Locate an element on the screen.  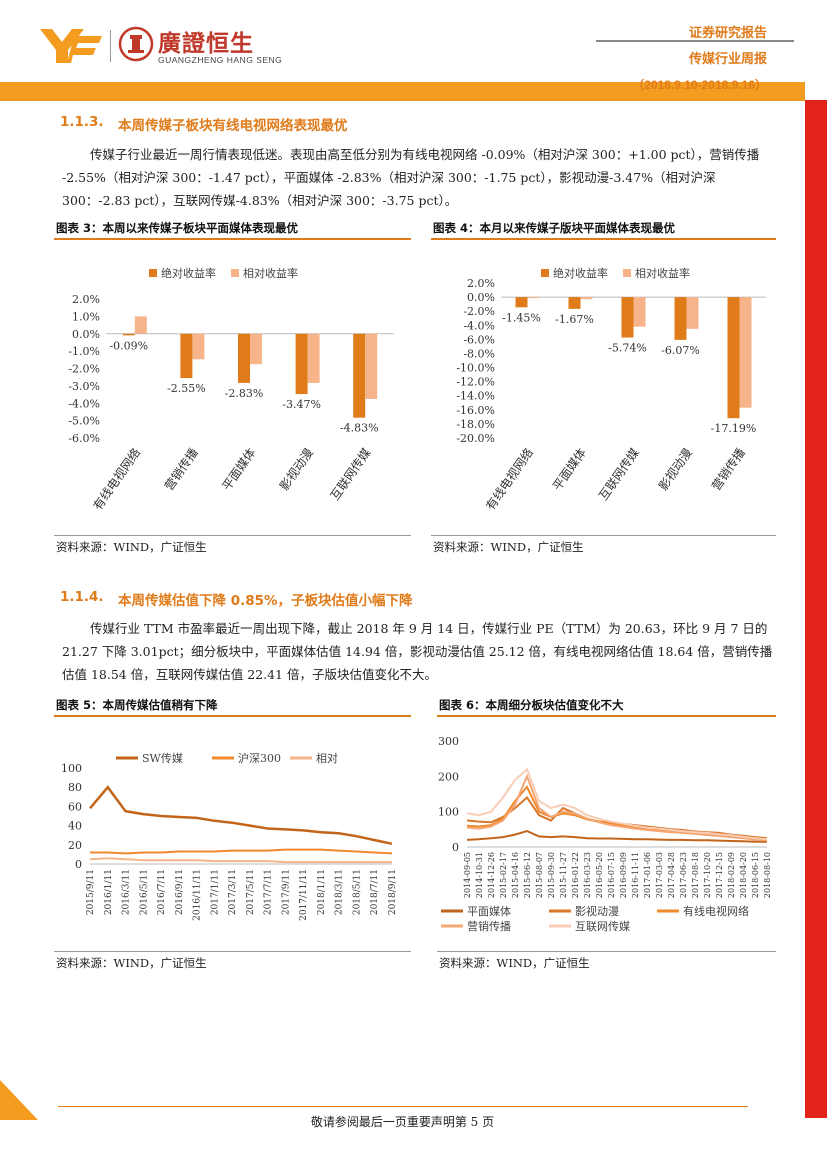
bar-data-label: -6.07% is located at coordinates (680, 350).